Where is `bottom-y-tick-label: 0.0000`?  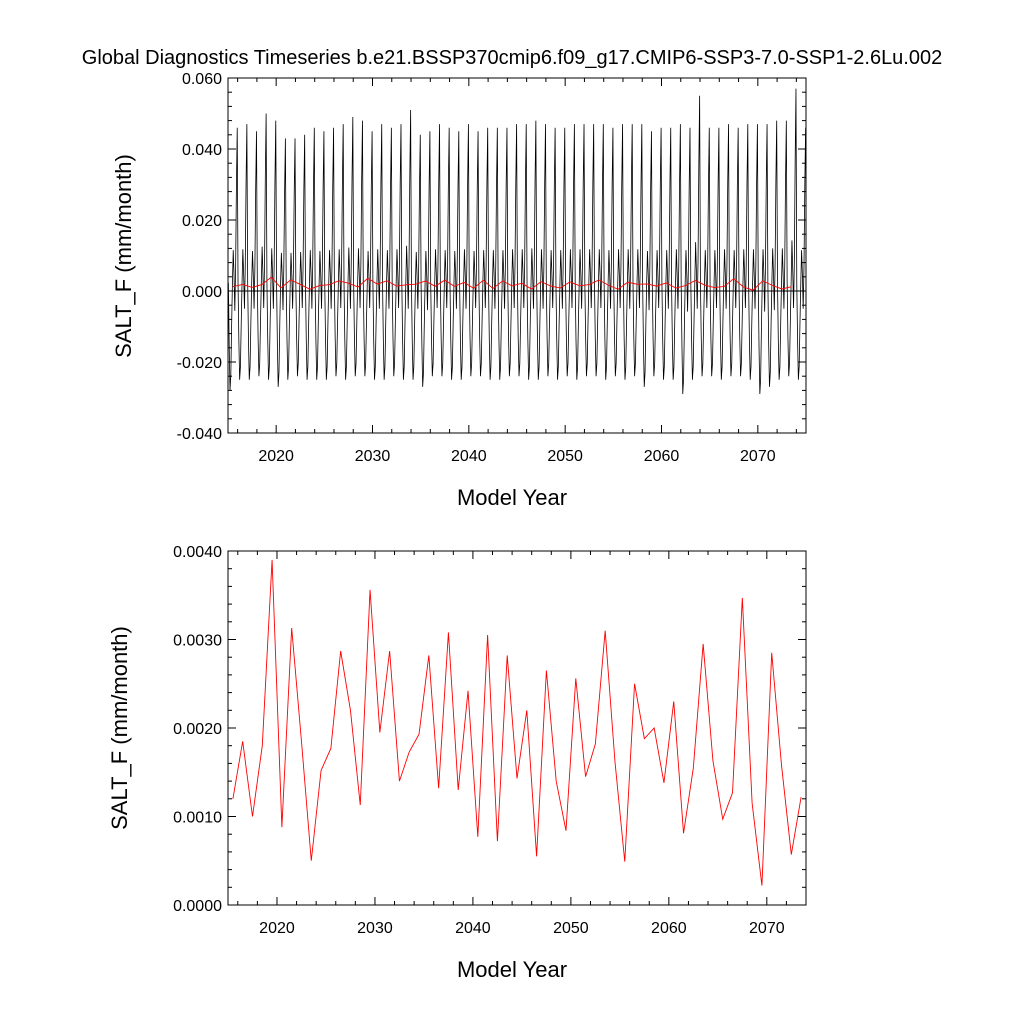
bottom-y-tick-label: 0.0000 is located at coordinates (197, 906).